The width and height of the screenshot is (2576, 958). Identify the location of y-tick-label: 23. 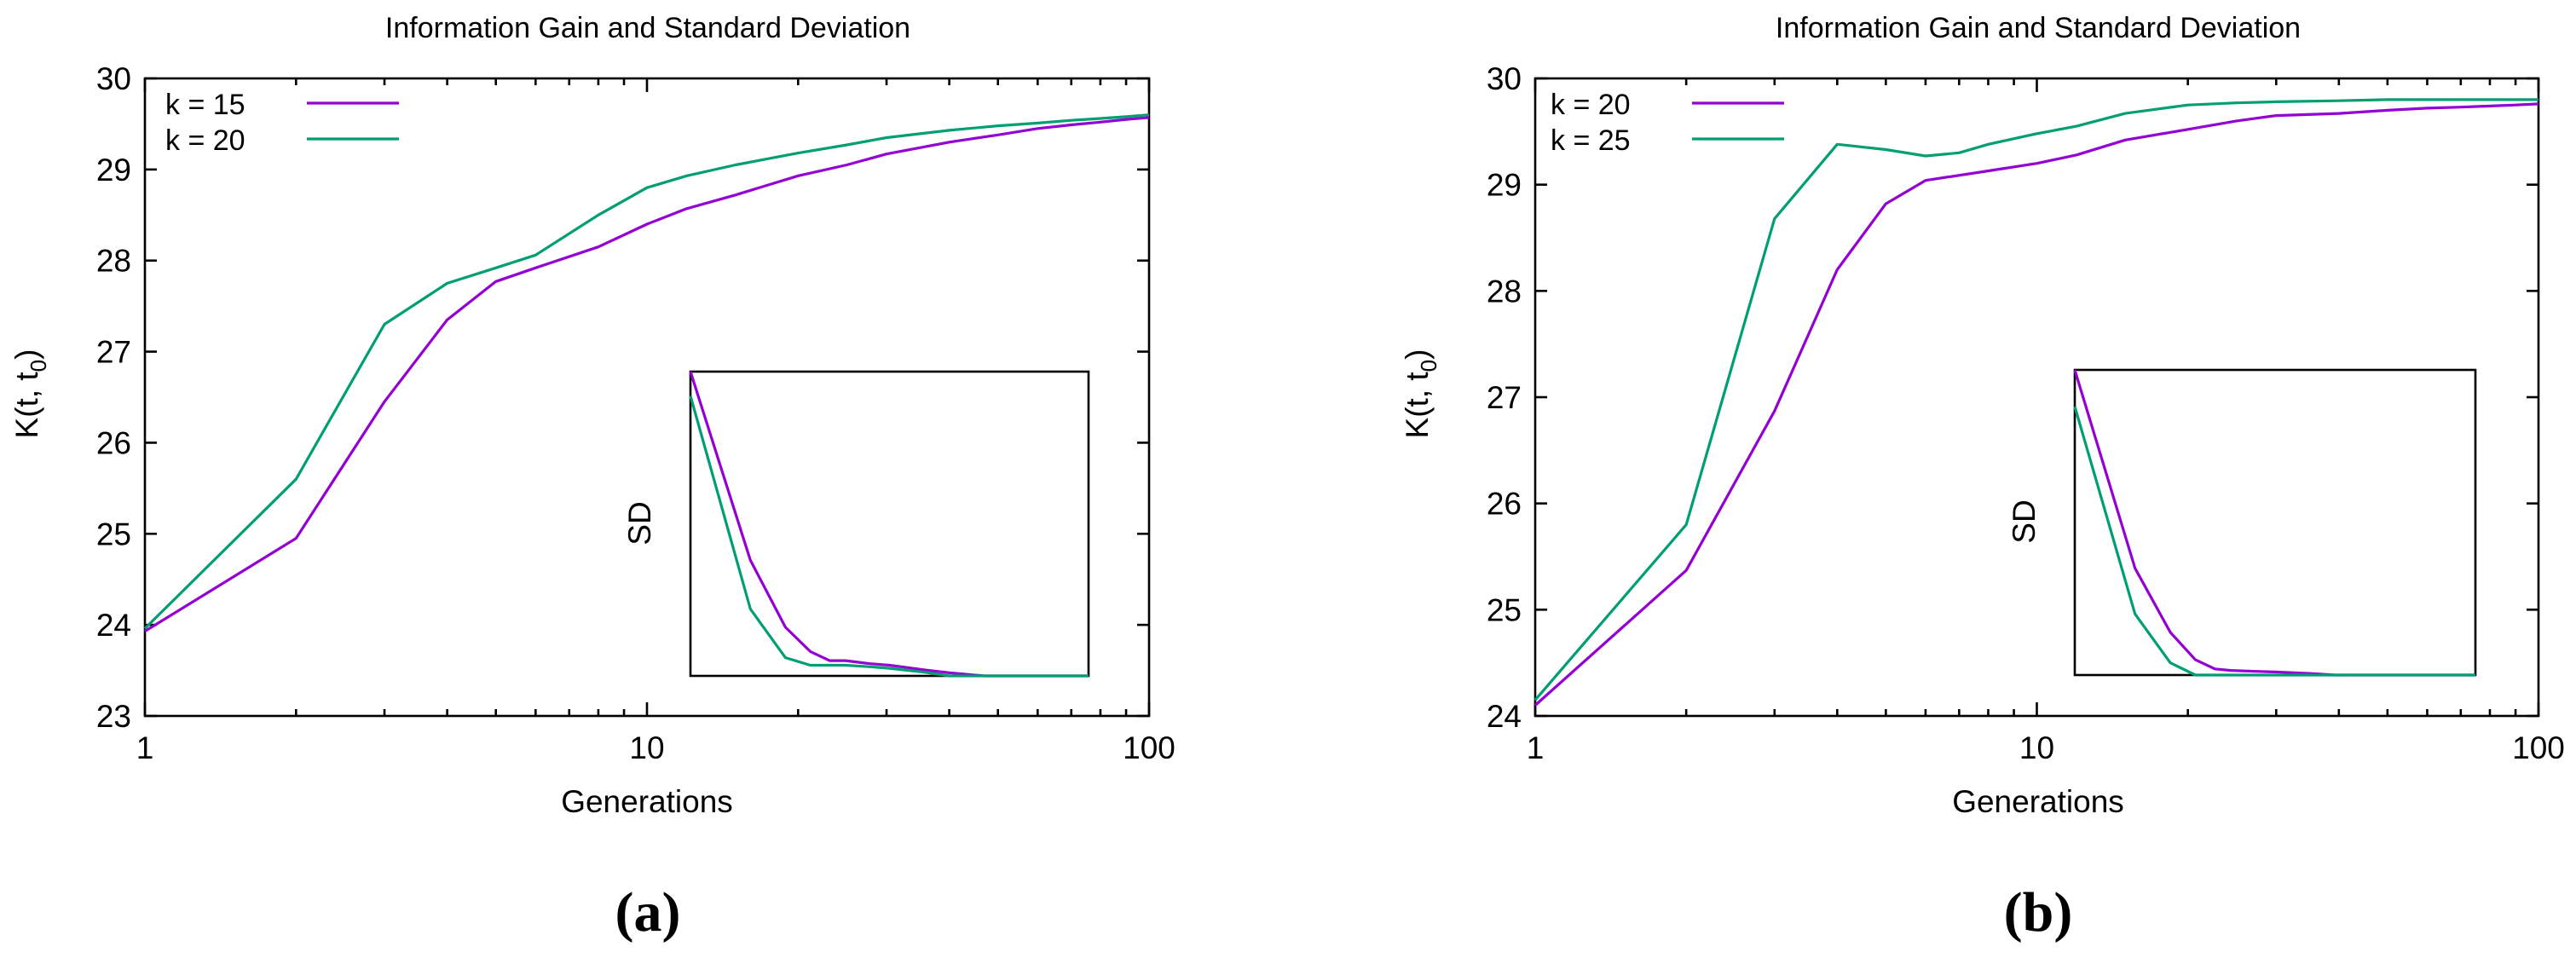
(113, 716).